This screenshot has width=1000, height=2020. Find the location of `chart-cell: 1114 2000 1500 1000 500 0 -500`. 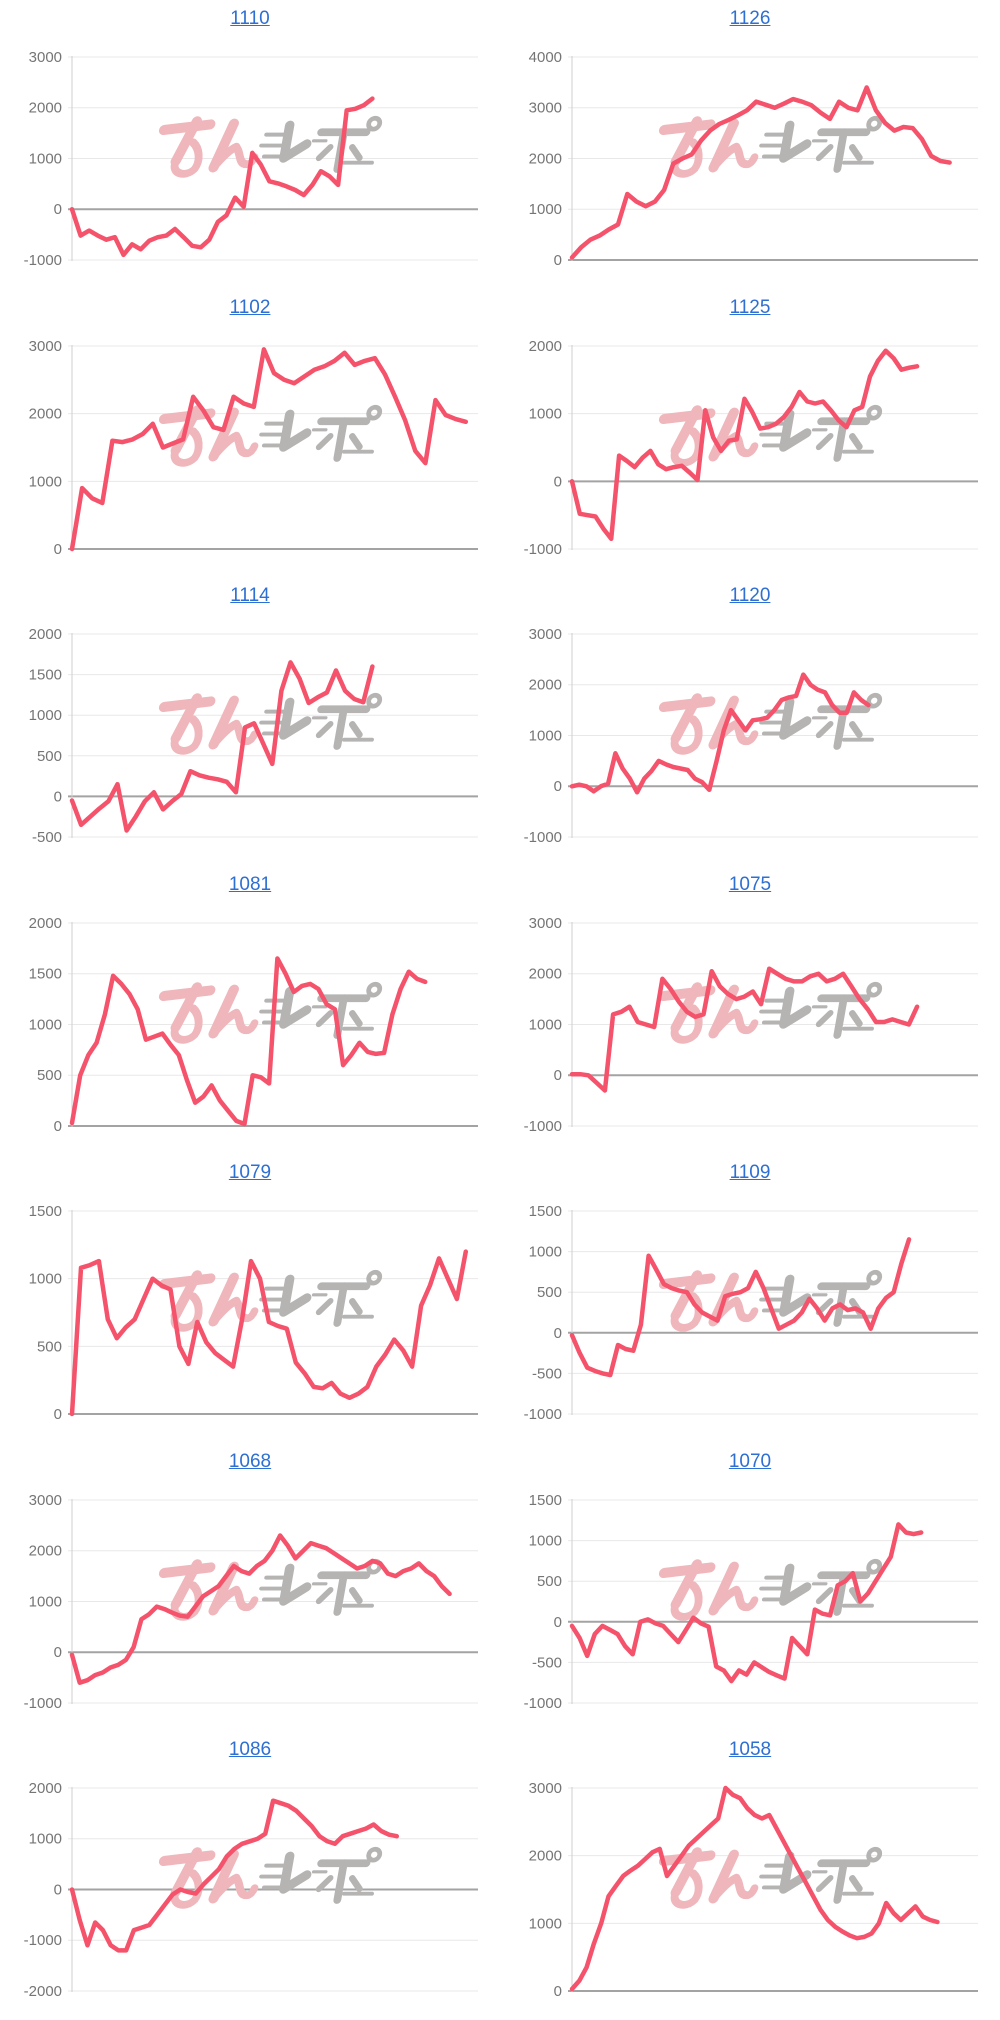

chart-cell: 1114 2000 1500 1000 500 0 -500 is located at coordinates (250, 721).